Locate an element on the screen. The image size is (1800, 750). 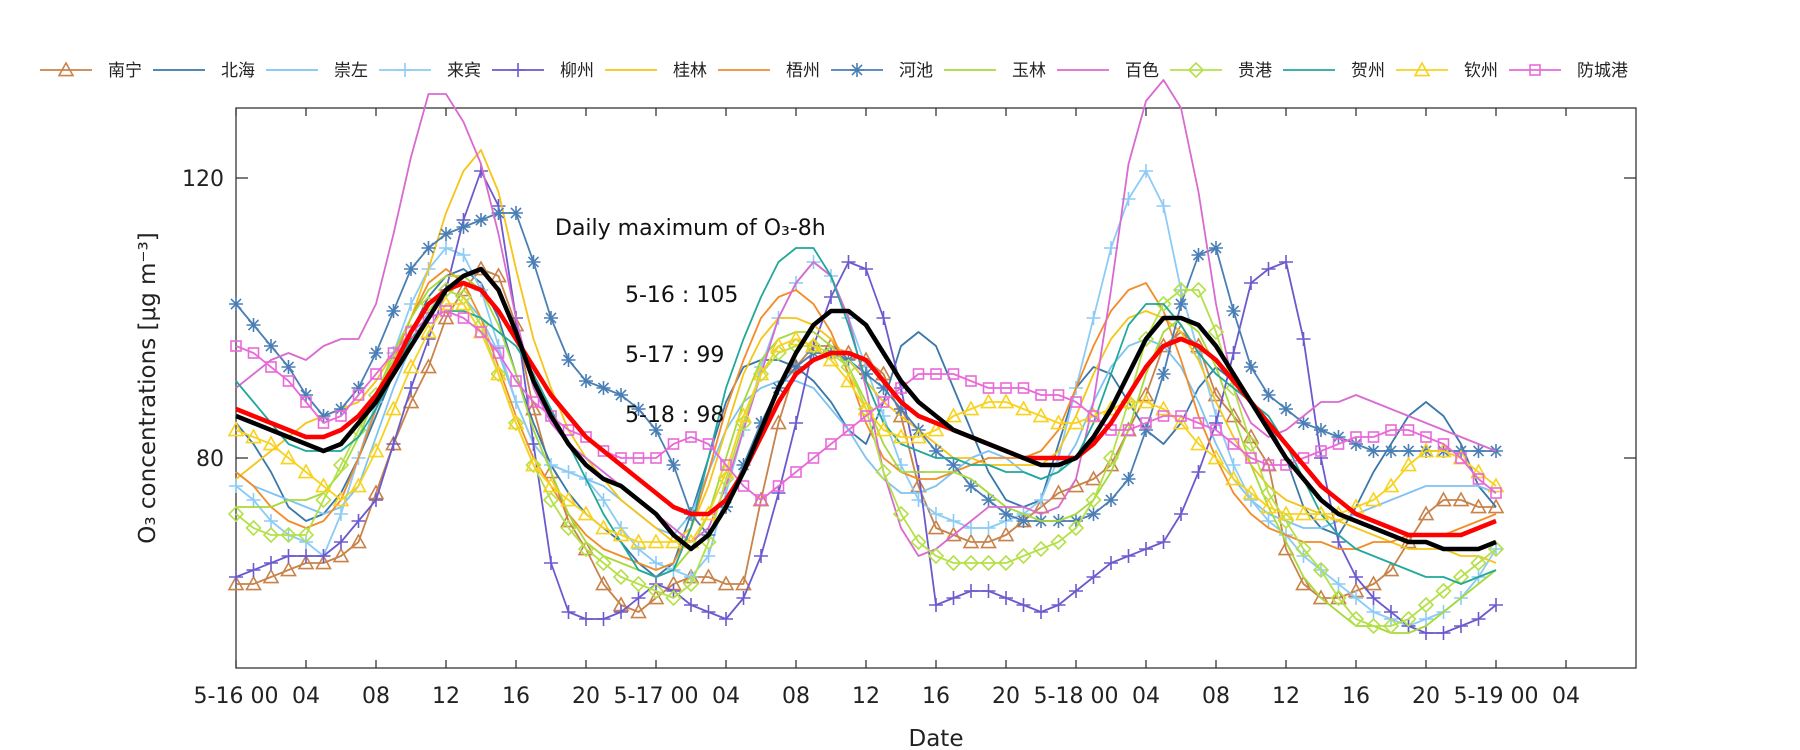
legend-label: 玉林 is located at coordinates (1029, 71).